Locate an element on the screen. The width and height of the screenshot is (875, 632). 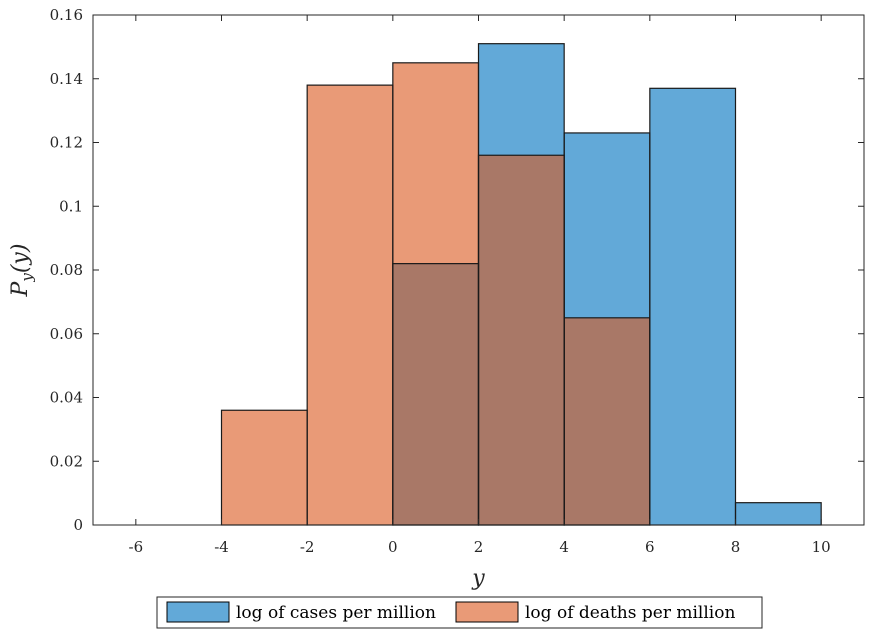
y-tick-label: 0.02 is located at coordinates (66, 461).